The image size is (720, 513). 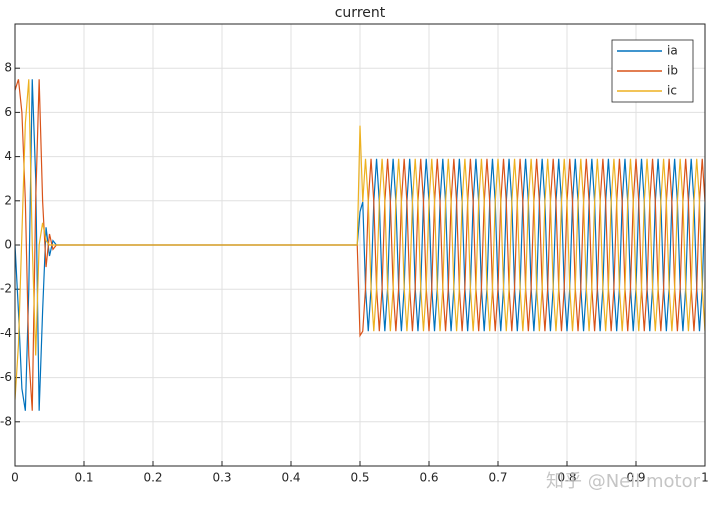 What do you see at coordinates (8, 245) in the screenshot?
I see `y-tick-label: 0` at bounding box center [8, 245].